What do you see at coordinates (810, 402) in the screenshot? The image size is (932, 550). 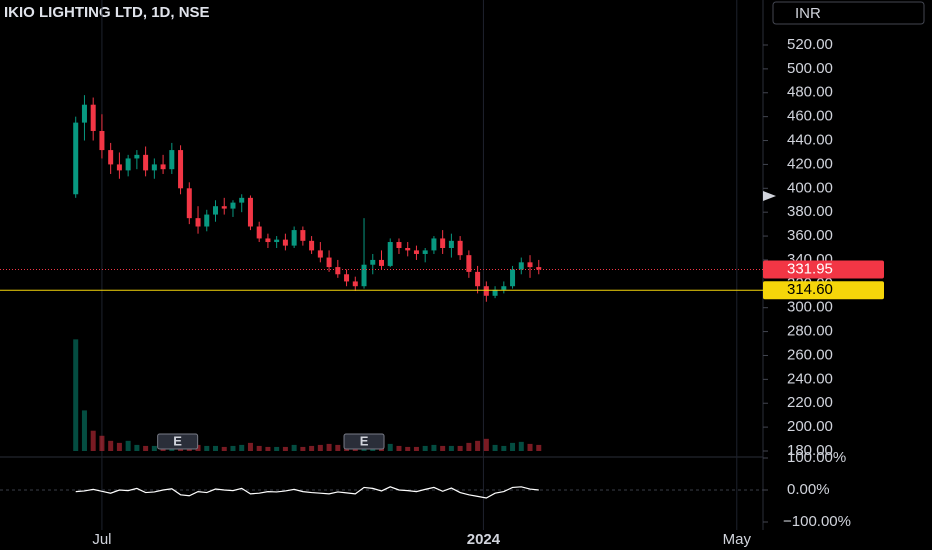 I see `y-tick-label: 220.00` at bounding box center [810, 402].